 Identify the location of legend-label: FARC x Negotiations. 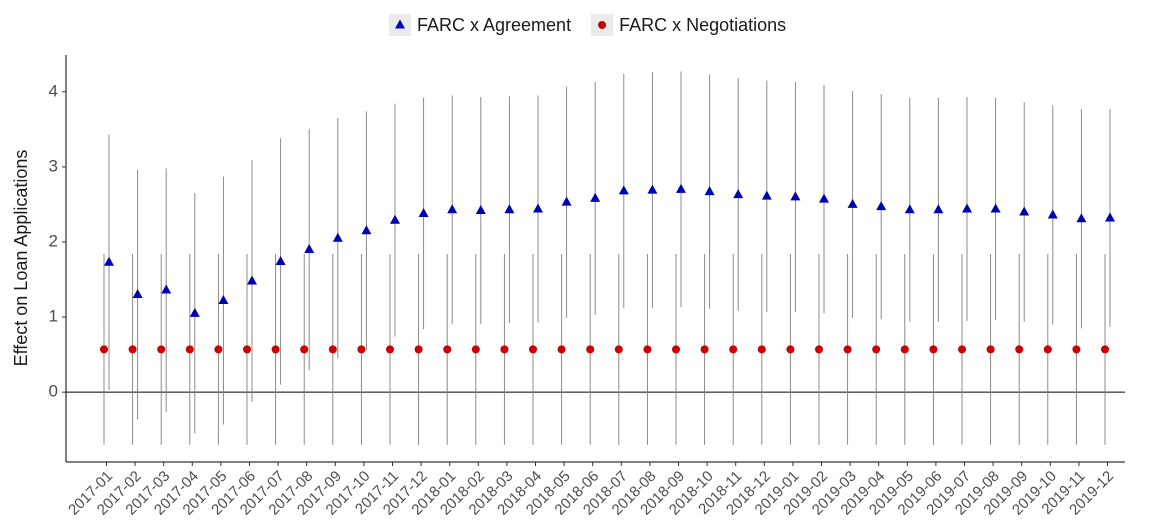
(702, 25).